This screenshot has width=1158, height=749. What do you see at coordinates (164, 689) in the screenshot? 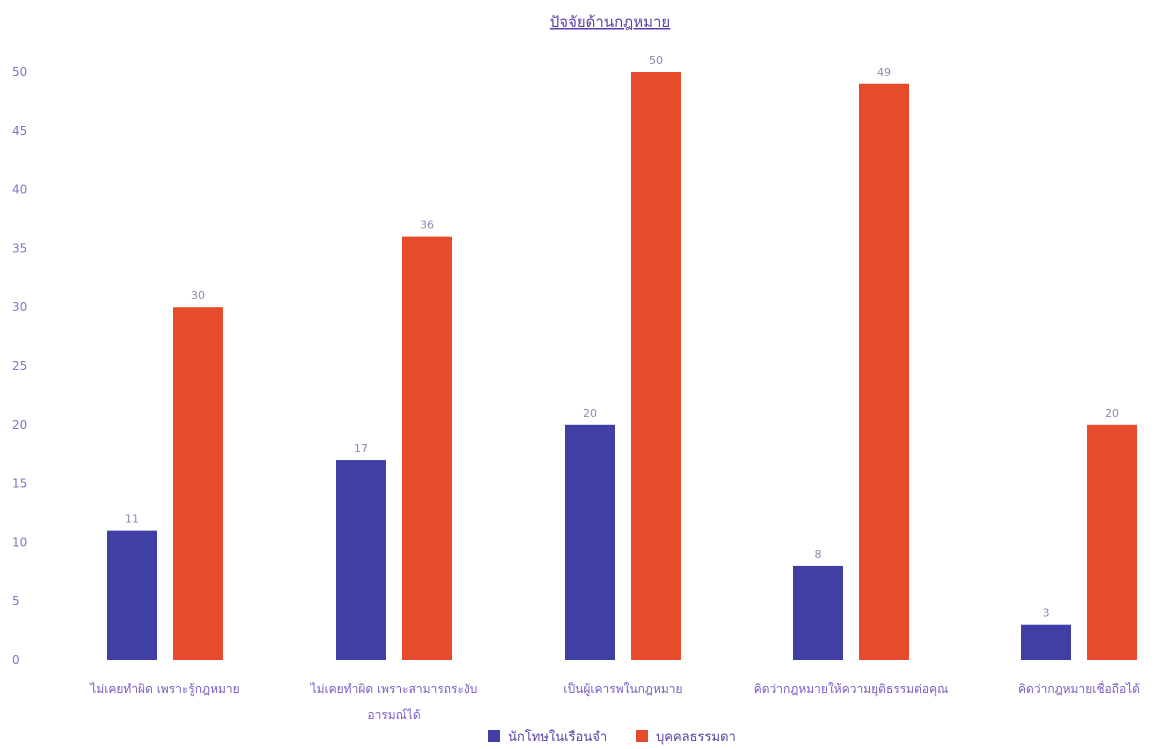
I see `x-tick-label: ไม่เคยทำผิด เพราะรู้กฎหมาย` at bounding box center [164, 689].